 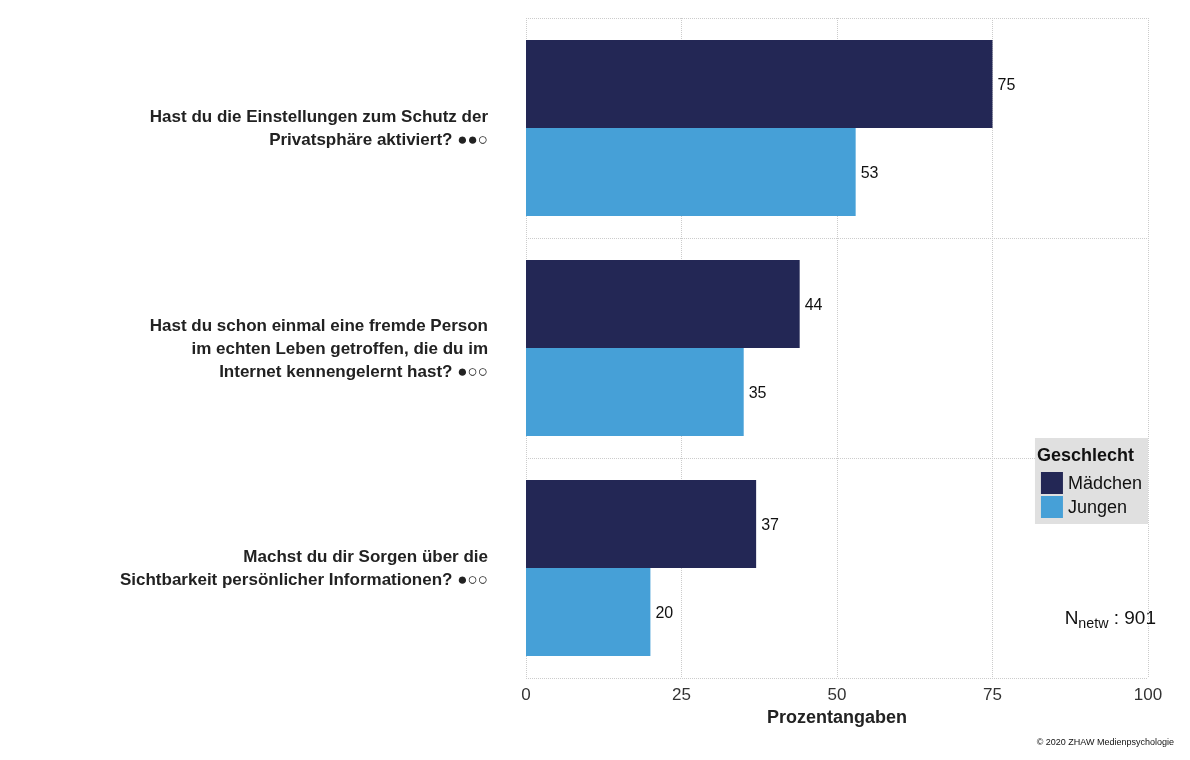 I want to click on legend-label: Mädchen, so click(x=1105, y=483).